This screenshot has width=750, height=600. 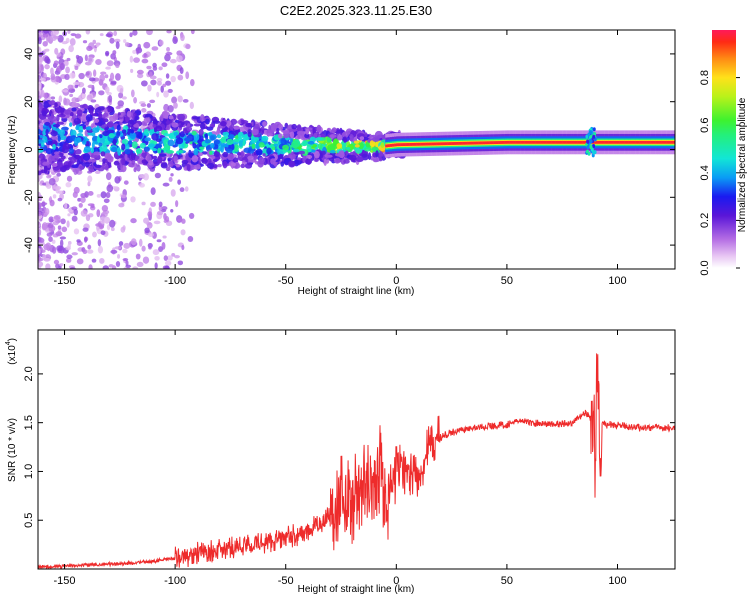 What do you see at coordinates (29, 197) in the screenshot?
I see `spectrogram-y-tick-label: -20` at bounding box center [29, 197].